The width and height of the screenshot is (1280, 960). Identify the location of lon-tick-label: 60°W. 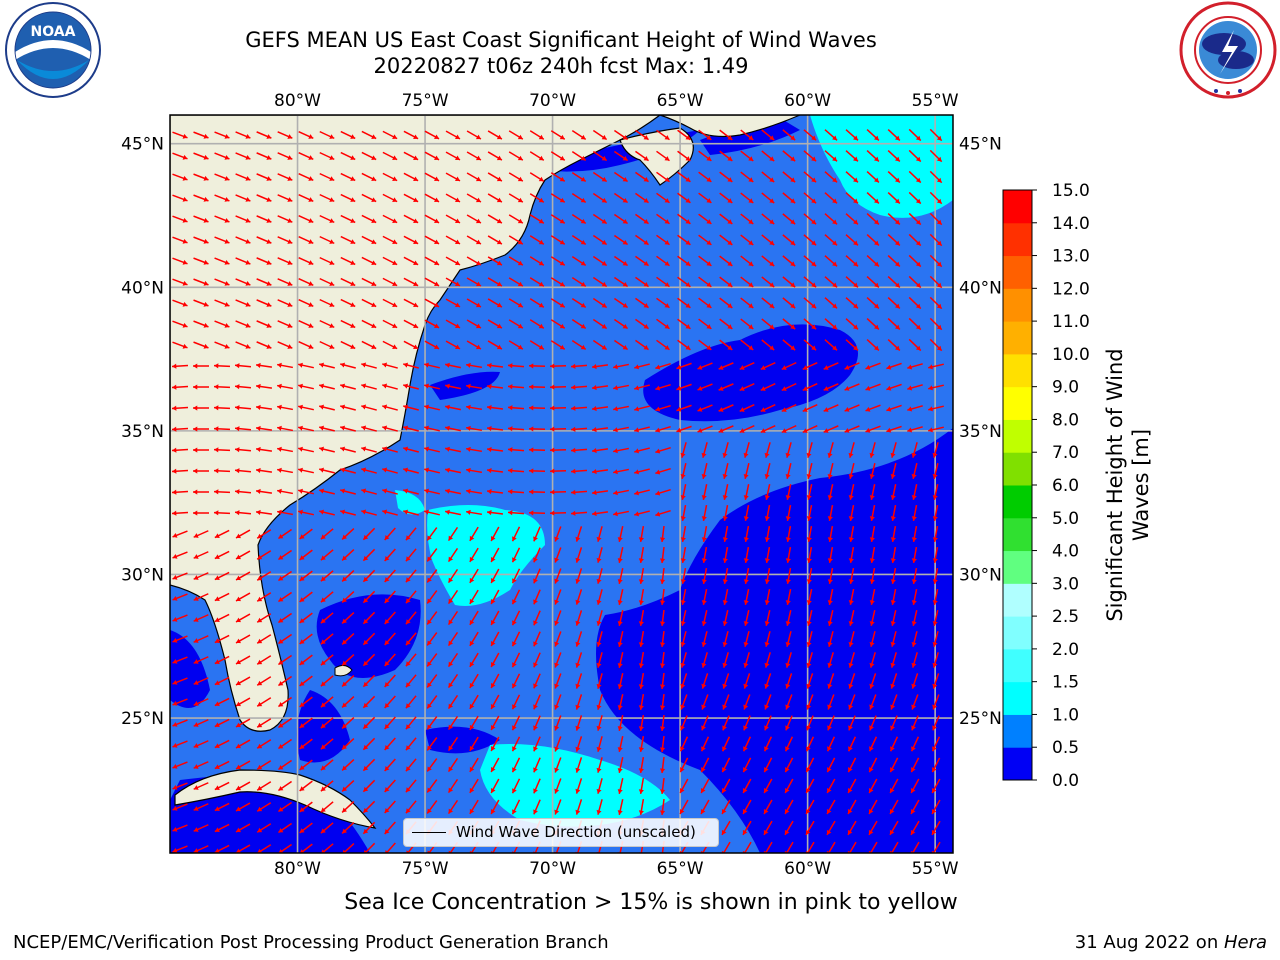
(807, 101).